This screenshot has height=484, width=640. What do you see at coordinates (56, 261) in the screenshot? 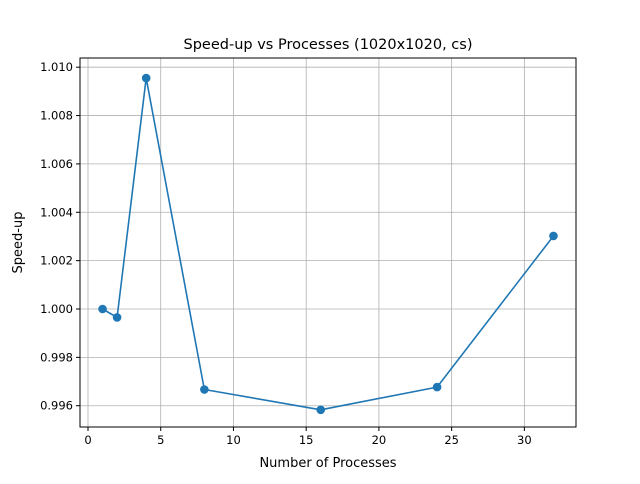
I see `y-tick-label: 1.002` at bounding box center [56, 261].